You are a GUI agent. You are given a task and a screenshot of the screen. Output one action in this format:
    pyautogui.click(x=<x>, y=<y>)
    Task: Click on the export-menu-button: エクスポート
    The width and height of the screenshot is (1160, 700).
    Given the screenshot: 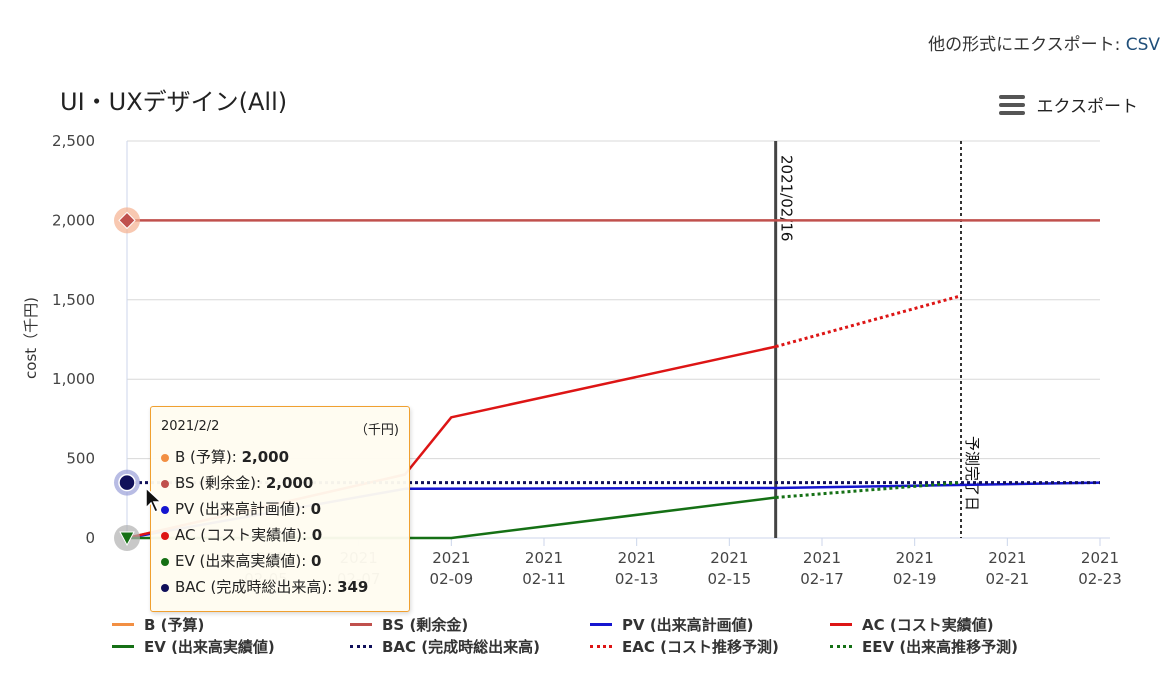 What is the action you would take?
    pyautogui.click(x=1068, y=104)
    